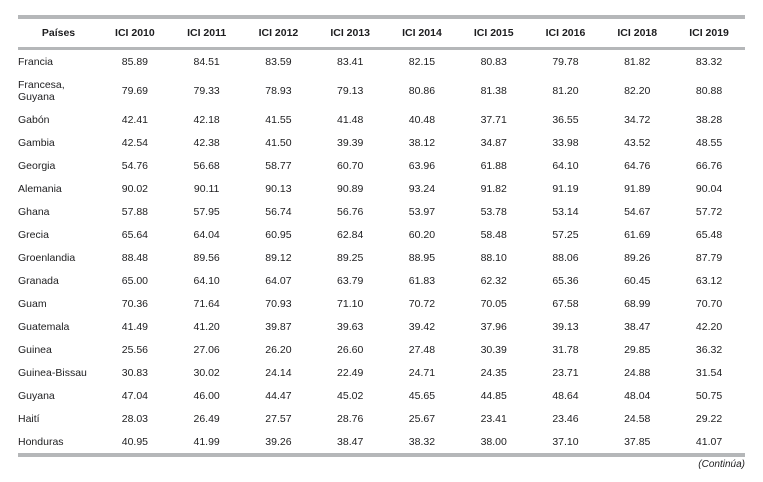 Image resolution: width=763 pixels, height=482 pixels. What do you see at coordinates (565, 372) in the screenshot?
I see `value-cell: 23.71` at bounding box center [565, 372].